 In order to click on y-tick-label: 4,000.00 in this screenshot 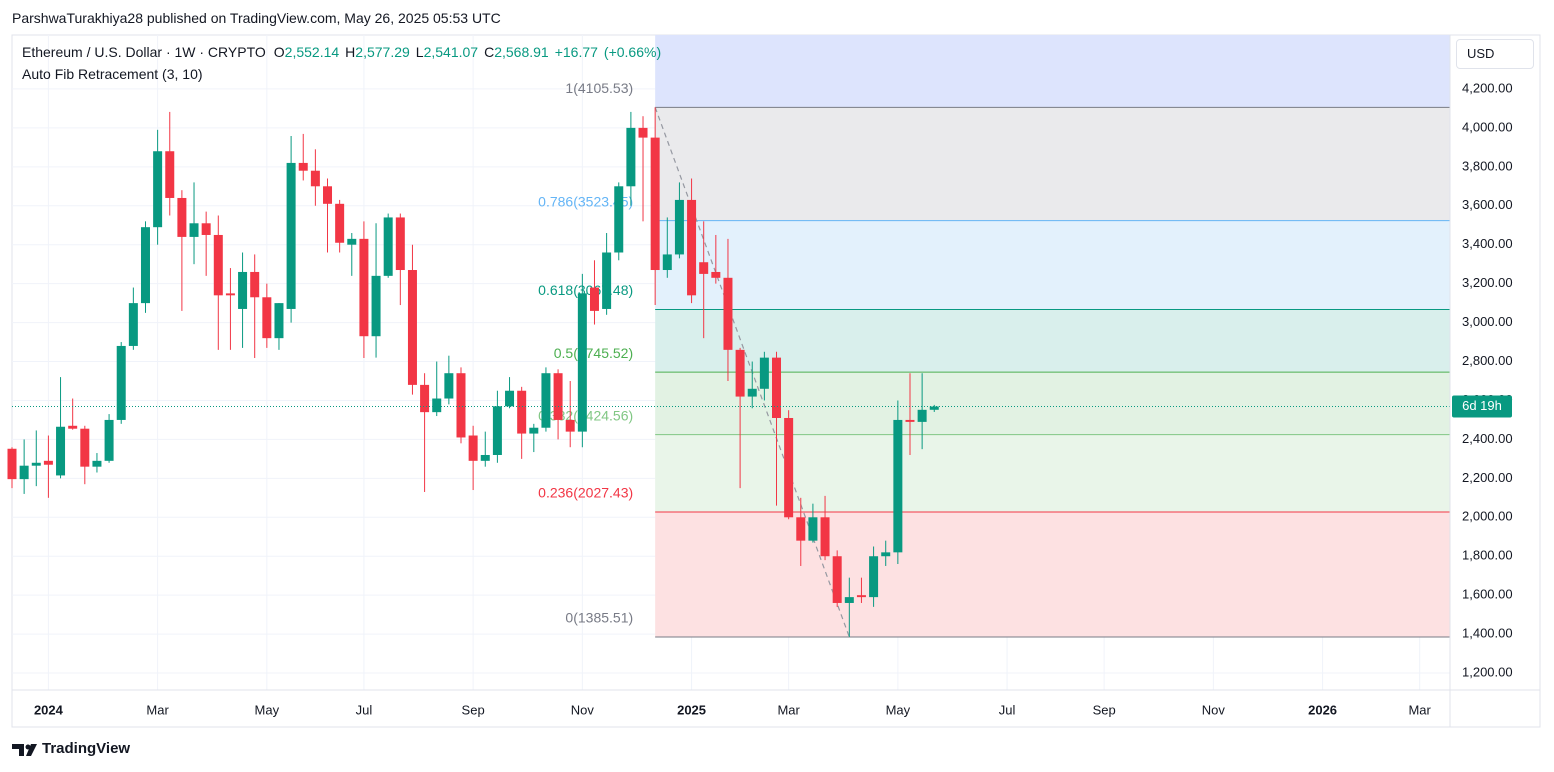, I will do `click(1487, 126)`.